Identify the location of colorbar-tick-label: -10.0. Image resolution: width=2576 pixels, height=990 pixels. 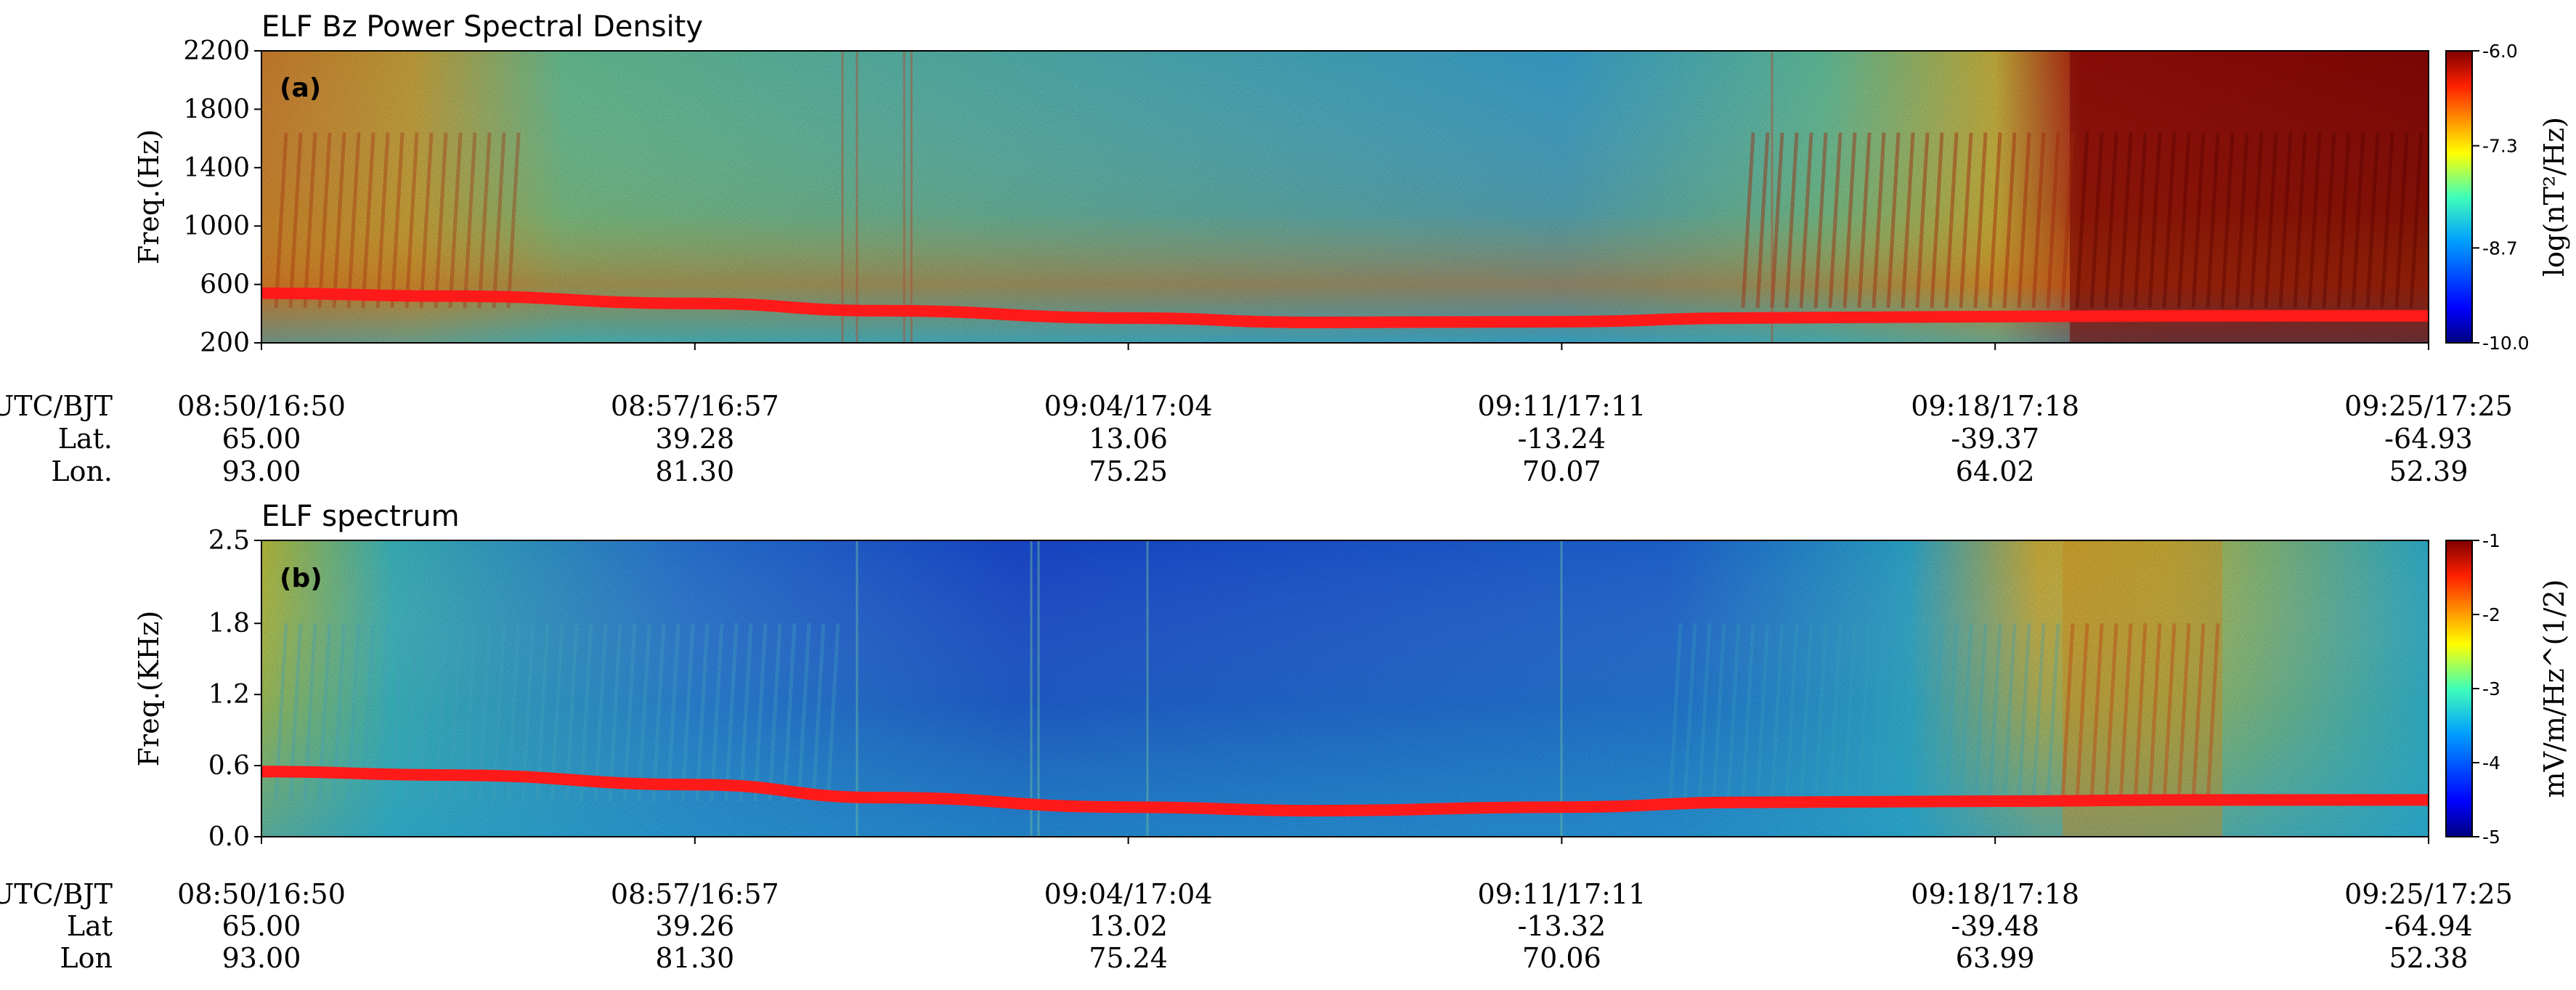
(2506, 343).